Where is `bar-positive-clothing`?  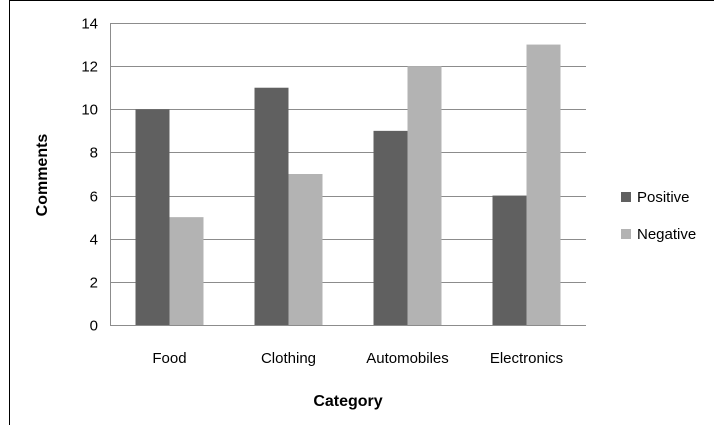 bar-positive-clothing is located at coordinates (271, 206).